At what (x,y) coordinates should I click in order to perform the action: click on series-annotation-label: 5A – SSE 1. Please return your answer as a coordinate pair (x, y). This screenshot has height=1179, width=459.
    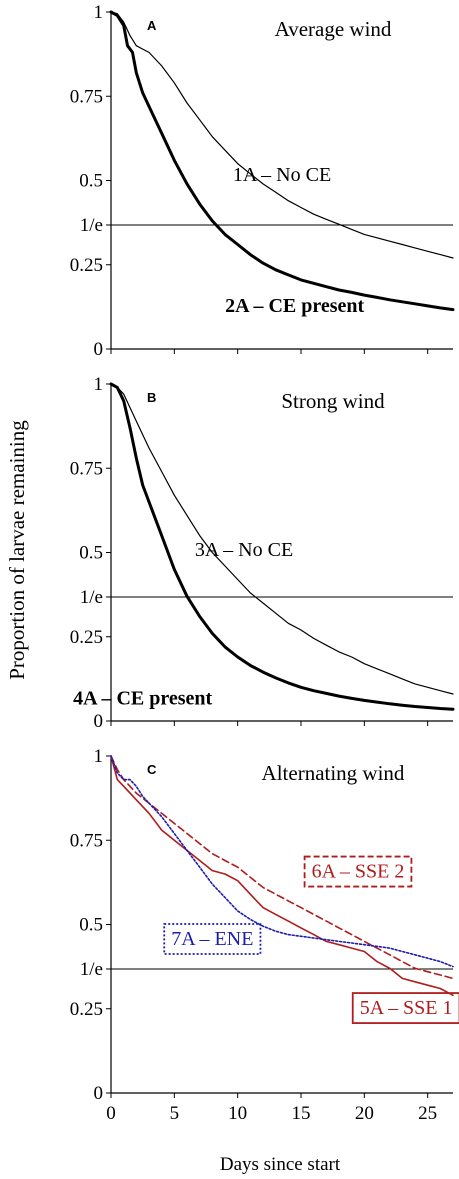
    Looking at the image, I should click on (406, 1008).